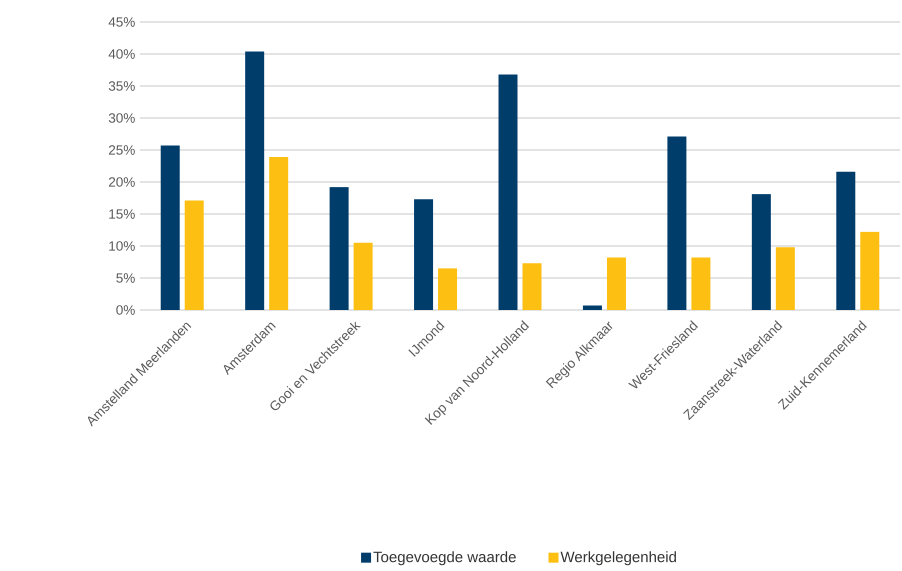 The width and height of the screenshot is (902, 571). What do you see at coordinates (121, 86) in the screenshot?
I see `y-tick-label: 35%` at bounding box center [121, 86].